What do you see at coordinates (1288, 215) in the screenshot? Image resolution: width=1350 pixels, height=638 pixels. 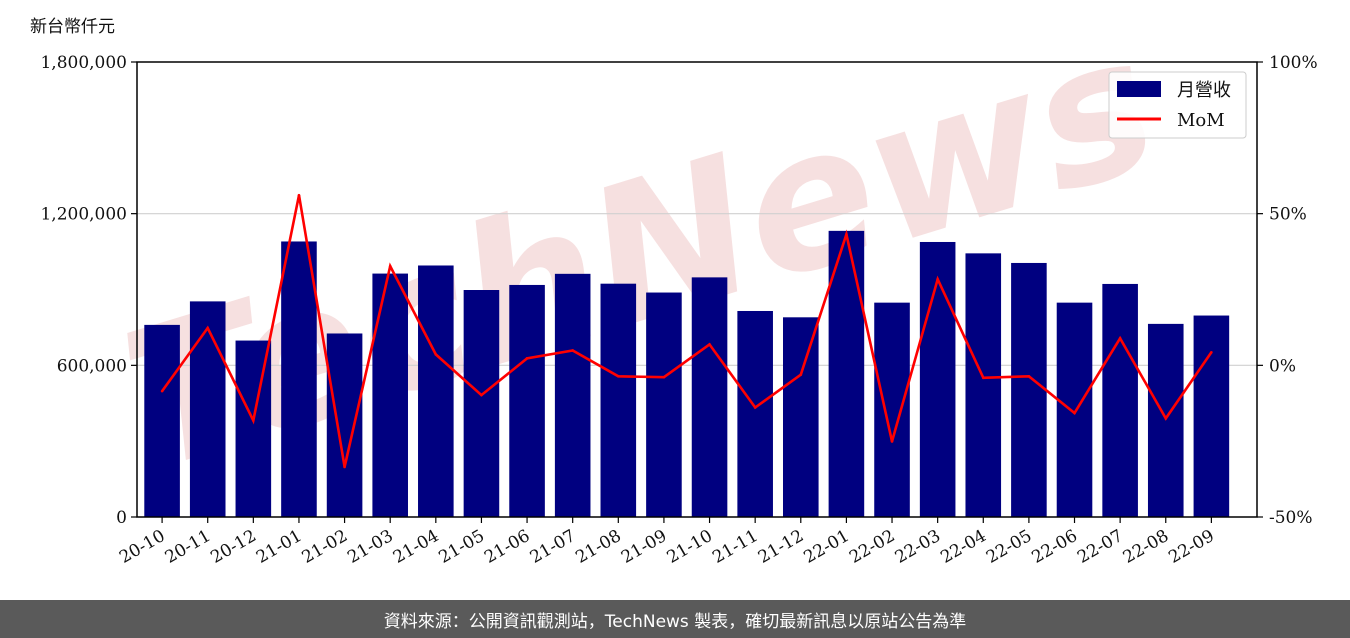 I see `right-tick-label: 50%` at bounding box center [1288, 215].